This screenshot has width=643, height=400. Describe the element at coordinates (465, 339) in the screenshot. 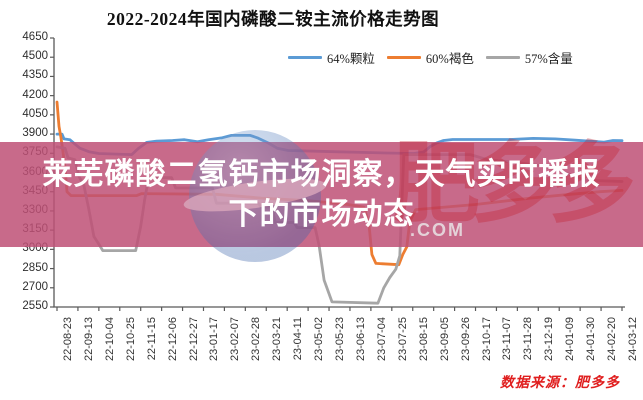

I see `x-axis-tick-label: 23-09-26` at that location.